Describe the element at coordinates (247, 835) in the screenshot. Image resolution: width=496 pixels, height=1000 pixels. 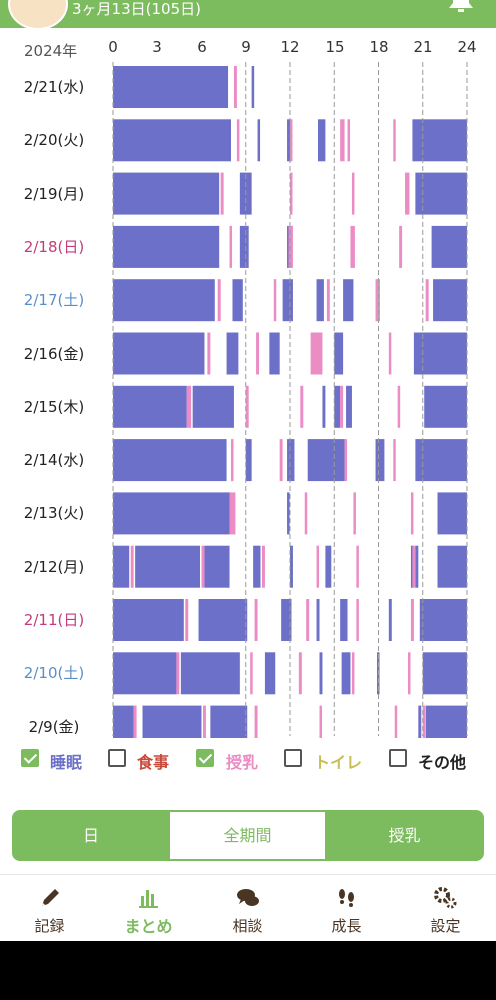
I see `tab-all-period: 全期間` at that location.